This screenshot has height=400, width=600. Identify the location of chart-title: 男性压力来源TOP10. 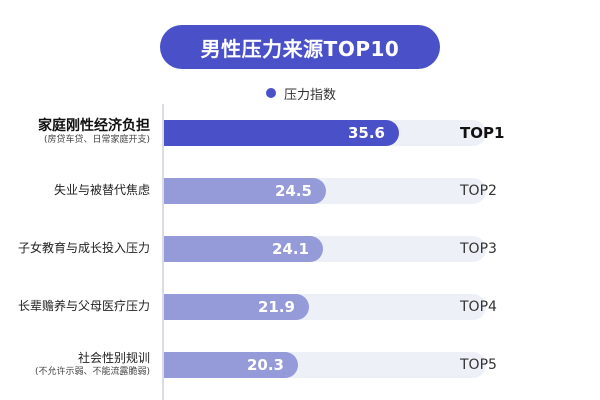
(300, 47).